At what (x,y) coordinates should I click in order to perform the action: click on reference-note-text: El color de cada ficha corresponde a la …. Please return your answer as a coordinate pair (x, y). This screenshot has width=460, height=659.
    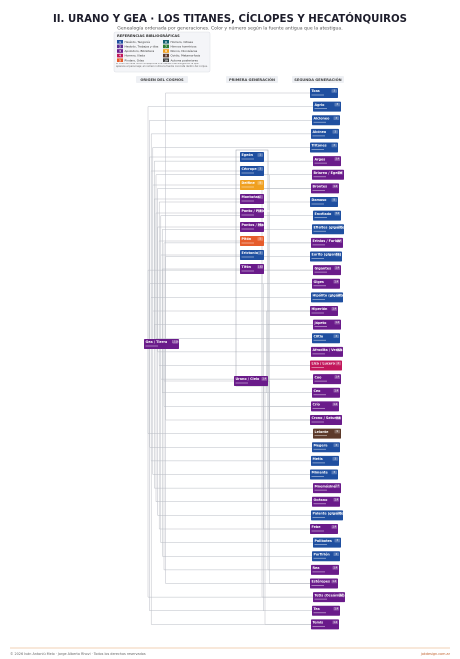
    Looking at the image, I should click on (162, 65).